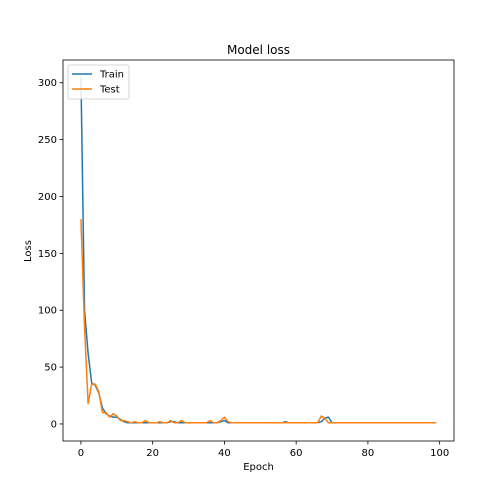 The image size is (504, 504). Describe the element at coordinates (111, 75) in the screenshot. I see `legend-label-train: Train` at that location.